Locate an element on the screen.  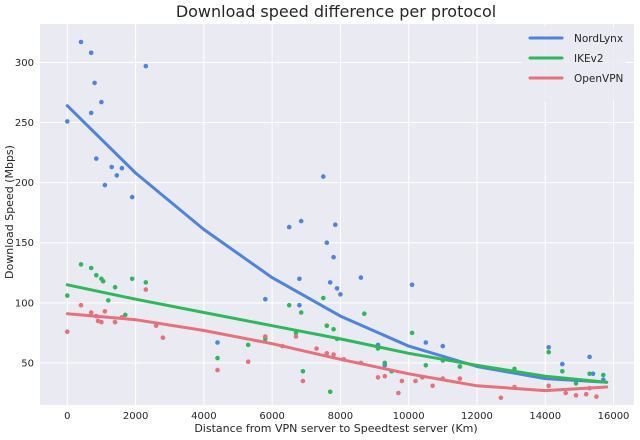
legend-label-nordlynx: NordLynx is located at coordinates (598, 39).